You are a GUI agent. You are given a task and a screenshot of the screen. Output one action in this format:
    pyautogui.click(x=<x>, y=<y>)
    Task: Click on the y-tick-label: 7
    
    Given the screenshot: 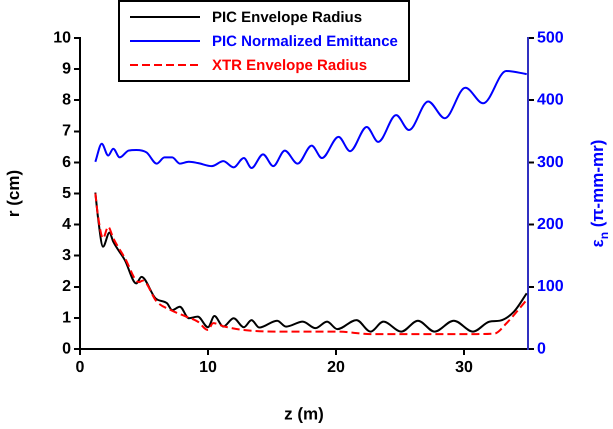 What is the action you would take?
    pyautogui.click(x=67, y=131)
    